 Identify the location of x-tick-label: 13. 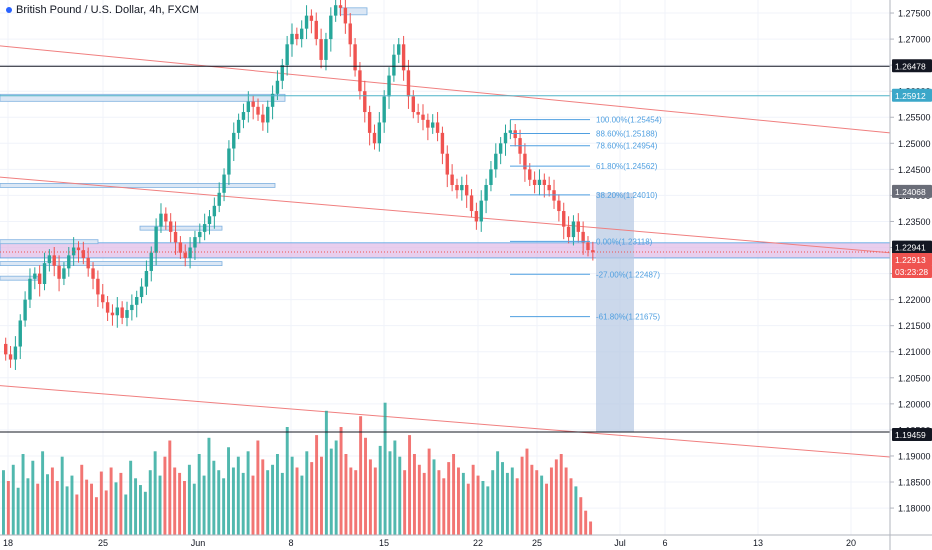
(758, 543).